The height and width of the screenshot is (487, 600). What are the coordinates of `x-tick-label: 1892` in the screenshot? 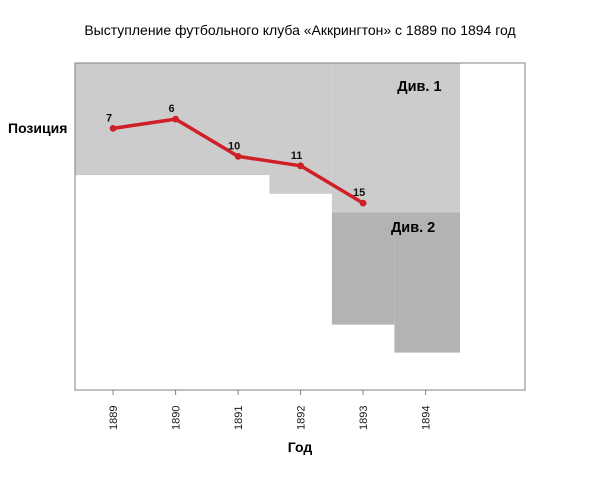 It's located at (302, 418).